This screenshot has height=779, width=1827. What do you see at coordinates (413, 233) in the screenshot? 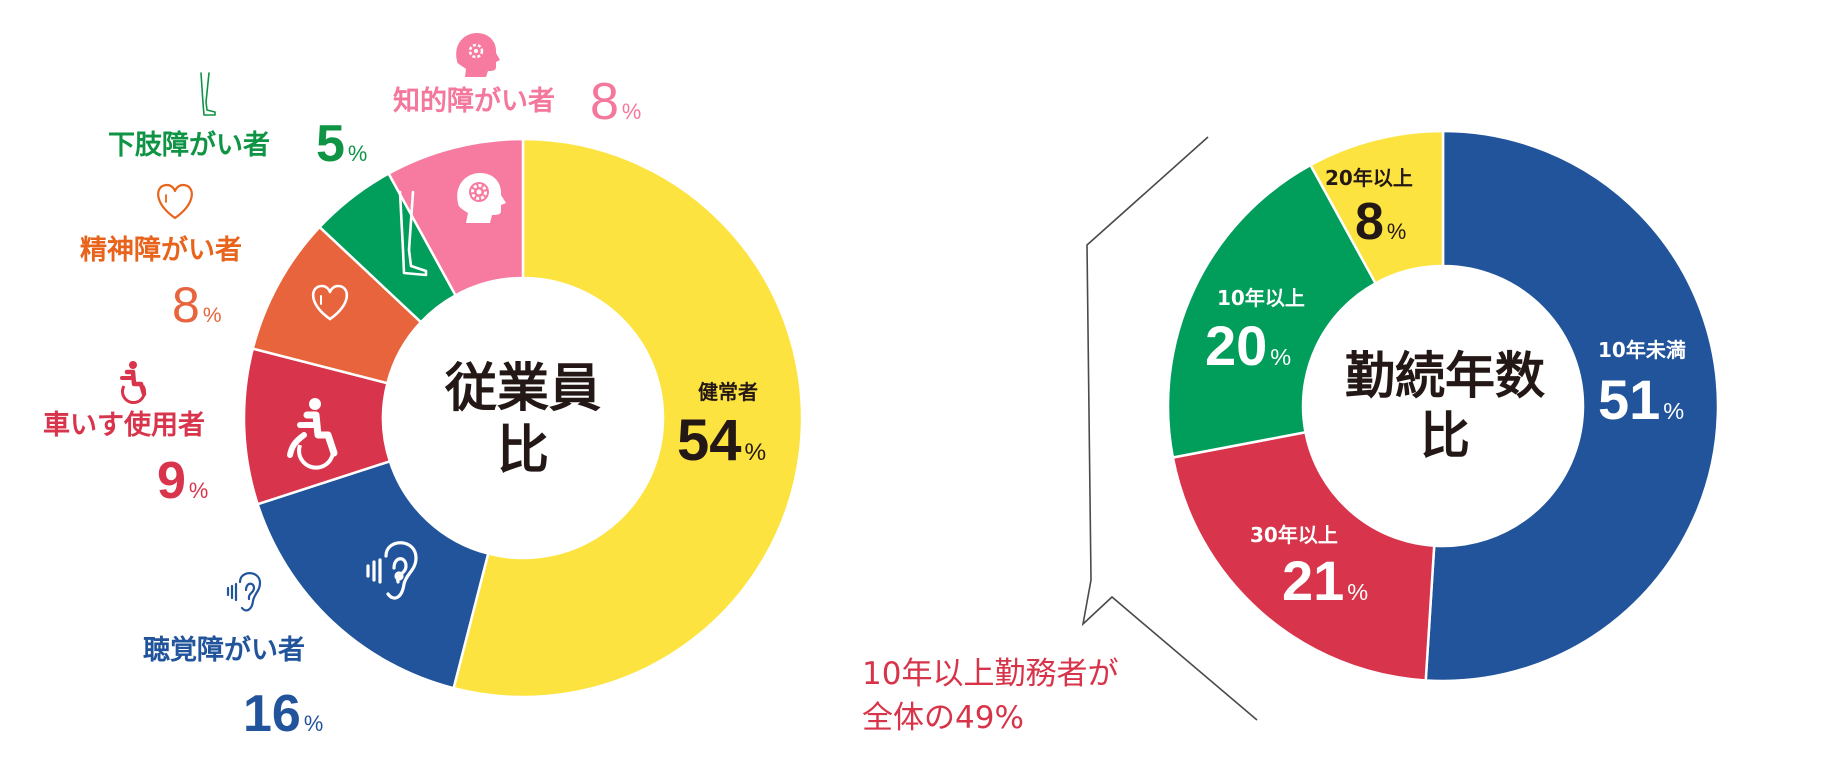
I see `leg-icon` at bounding box center [413, 233].